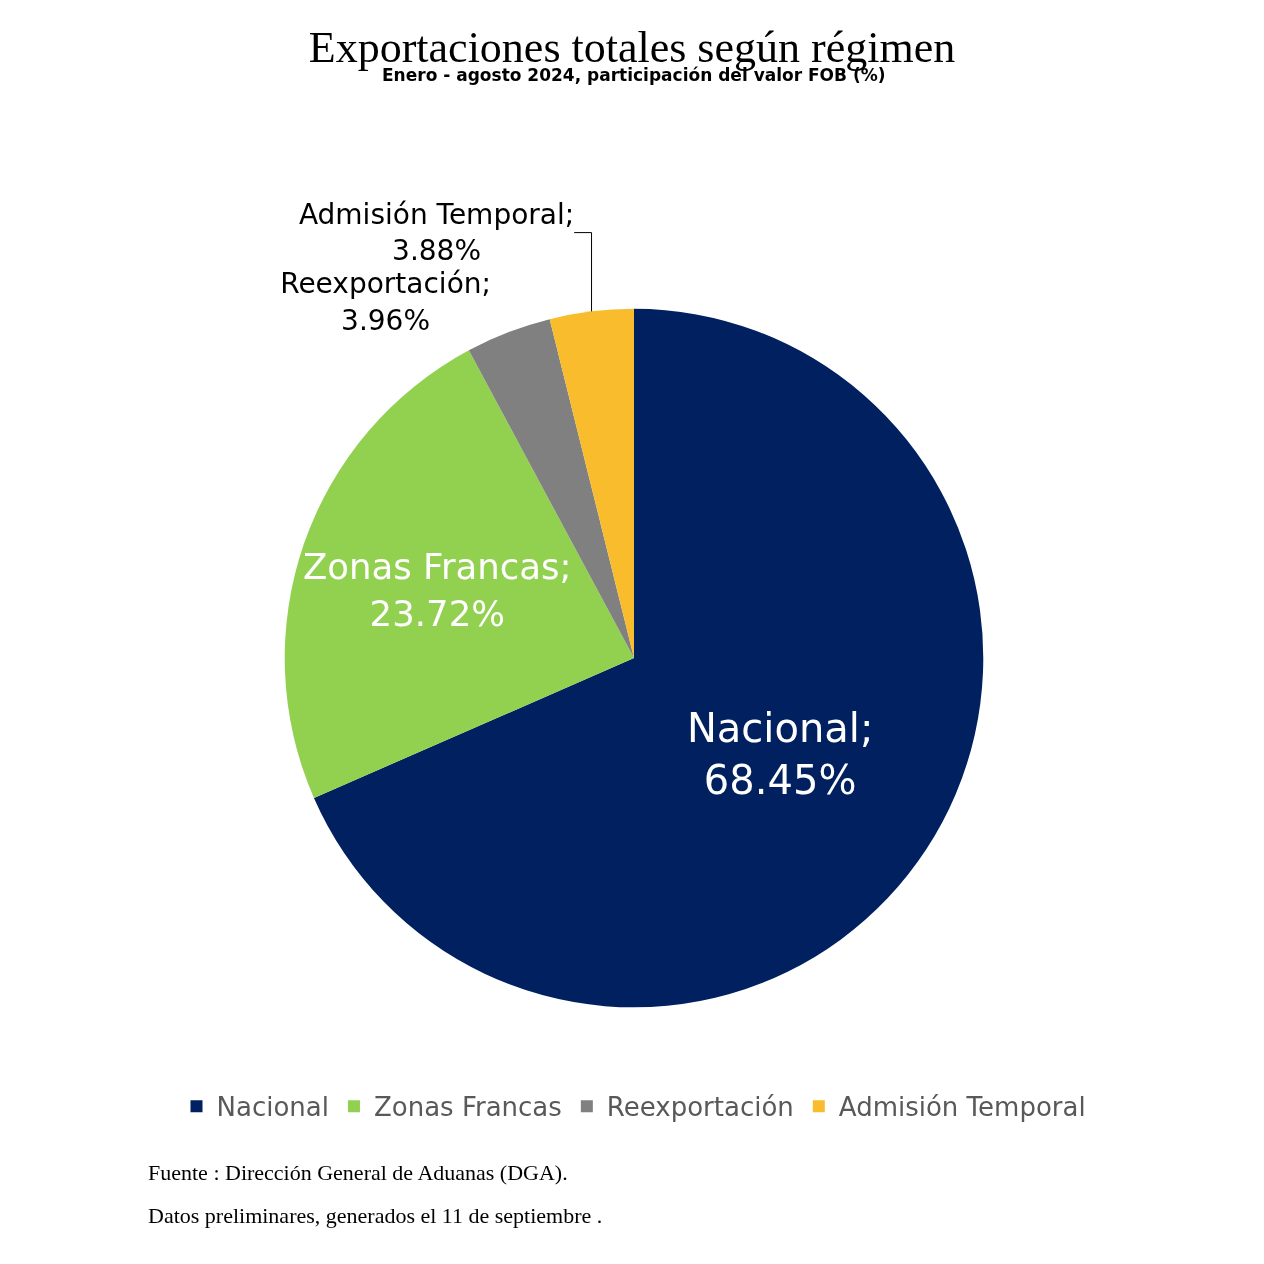 This screenshot has height=1264, width=1264. What do you see at coordinates (962, 1107) in the screenshot?
I see `legend-label: Admisión Temporal` at bounding box center [962, 1107].